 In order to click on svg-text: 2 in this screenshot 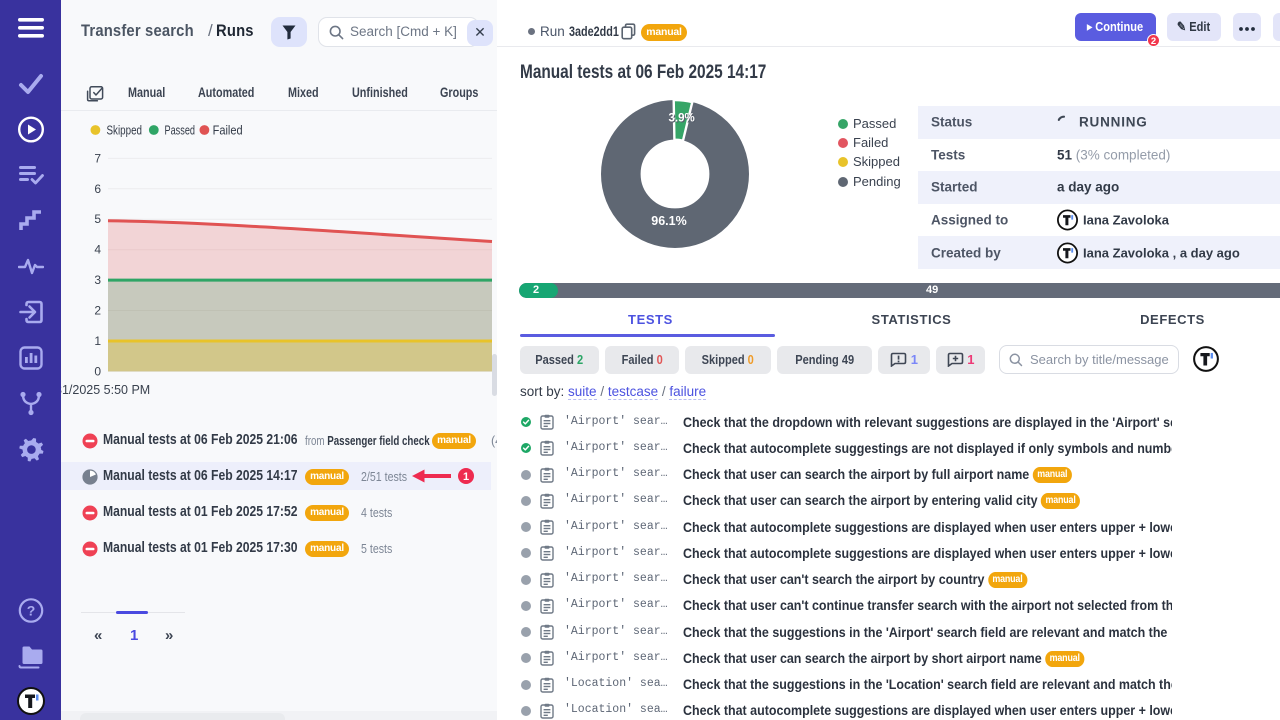, I will do `click(97, 311)`.